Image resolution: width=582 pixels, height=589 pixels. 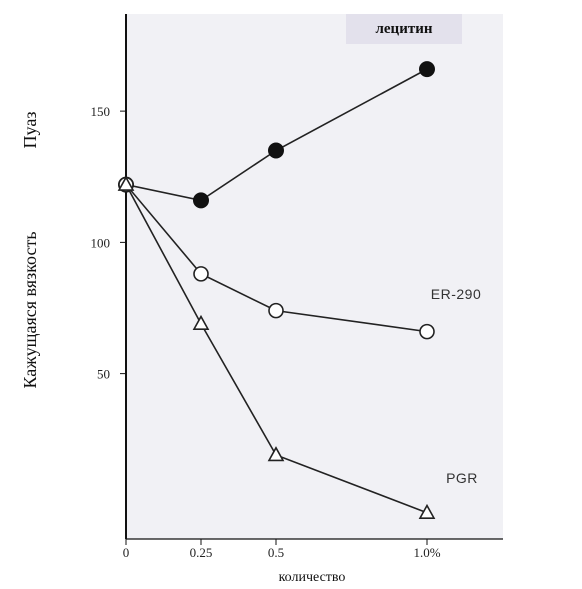 I want to click on legend-label-lecithin: лецитин, so click(x=403, y=29).